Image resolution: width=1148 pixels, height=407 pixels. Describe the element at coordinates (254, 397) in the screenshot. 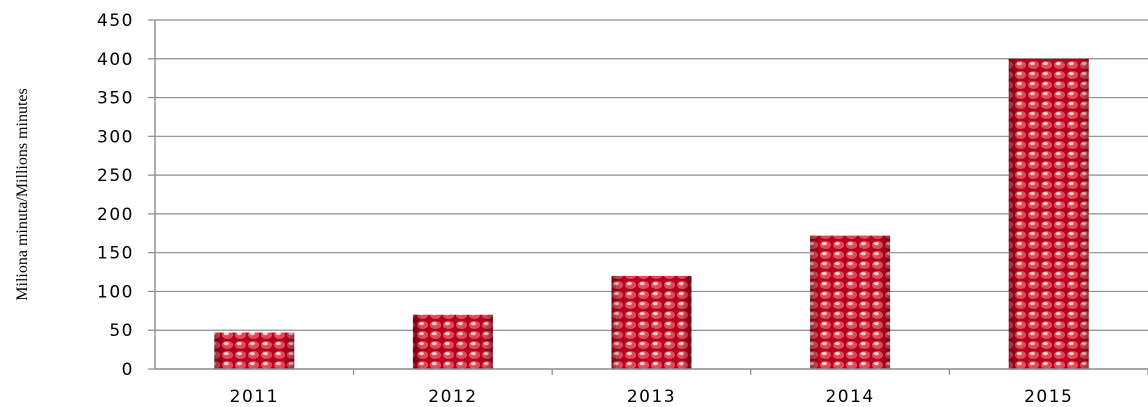

I see `x-tick-label: 2011` at that location.